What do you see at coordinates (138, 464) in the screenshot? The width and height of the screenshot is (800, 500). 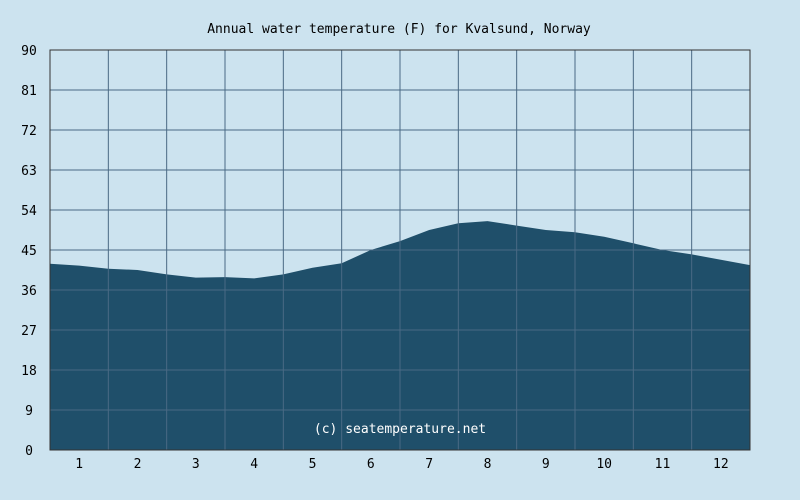 I see `x-tick-label: 2` at bounding box center [138, 464].